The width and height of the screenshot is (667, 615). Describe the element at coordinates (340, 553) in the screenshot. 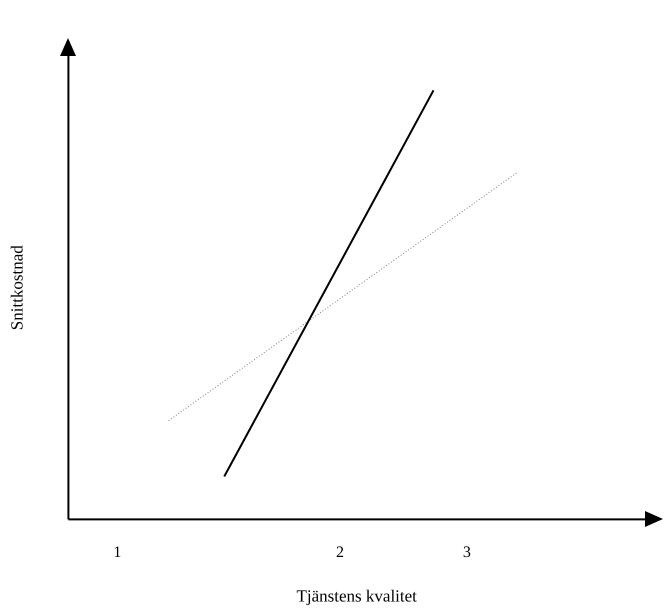

I see `x-tick-label: 2` at that location.